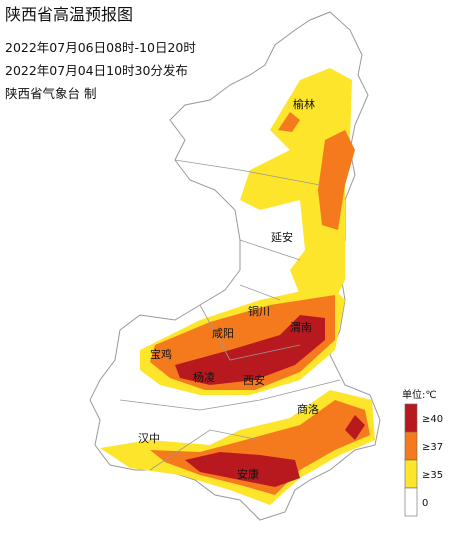  What do you see at coordinates (69, 14) in the screenshot?
I see `title: 陕西省高温预报图` at bounding box center [69, 14].